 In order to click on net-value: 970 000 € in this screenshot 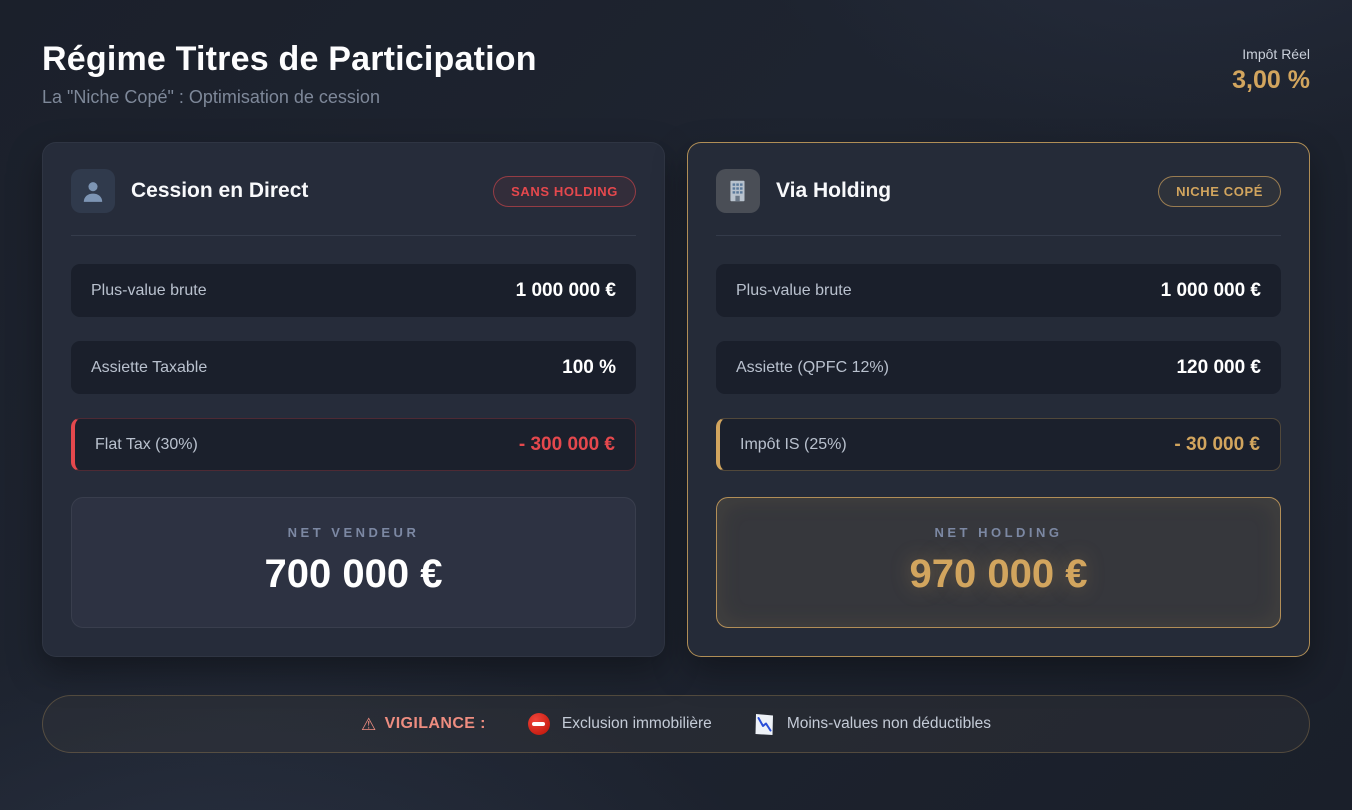, I will do `click(998, 574)`.